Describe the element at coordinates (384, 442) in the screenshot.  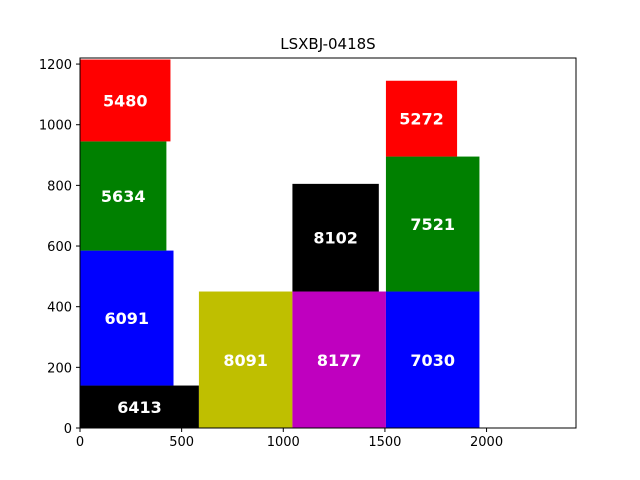
I see `x-tick-label: 1500` at that location.